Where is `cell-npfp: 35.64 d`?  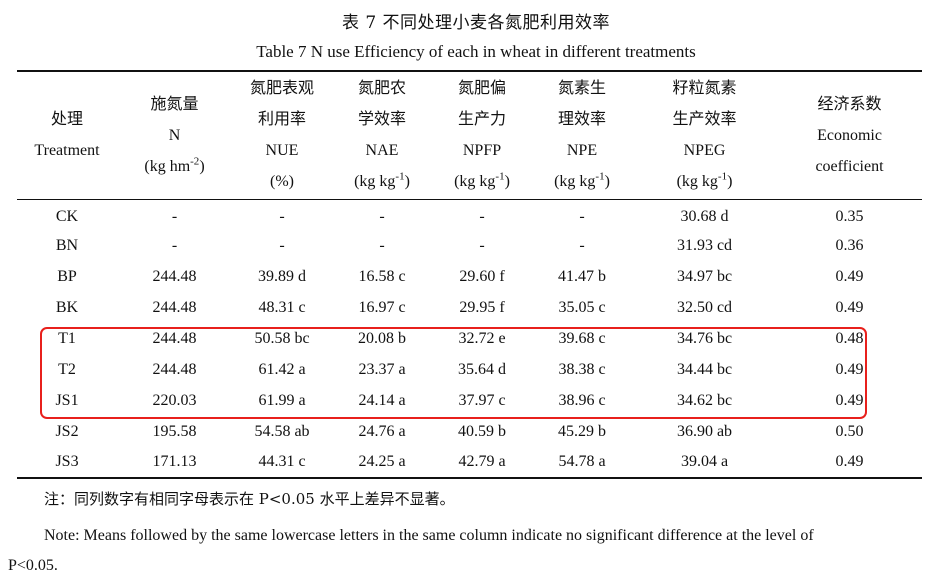 cell-npfp: 35.64 d is located at coordinates (482, 369).